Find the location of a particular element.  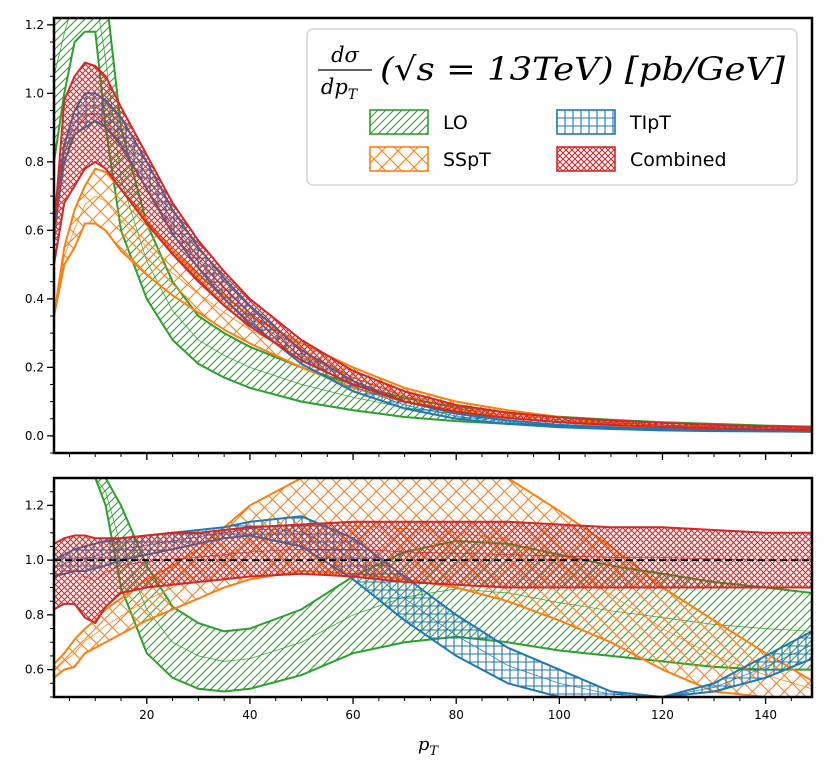

legend-title-frac-den-sub: T is located at coordinates (353, 95).